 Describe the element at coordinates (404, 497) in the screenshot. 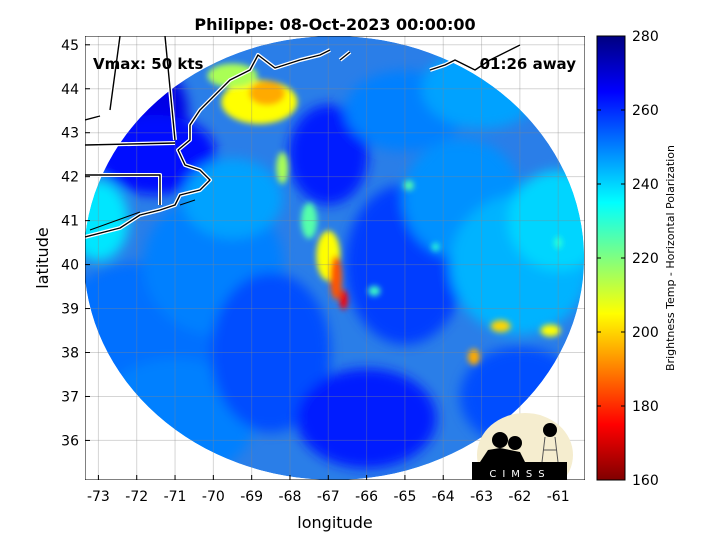

I see `x-tick-label: -65` at that location.